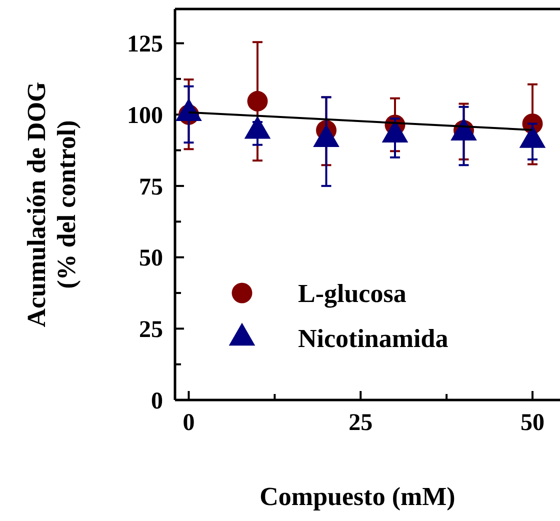 The width and height of the screenshot is (560, 521). I want to click on y-tick-label: 75, so click(151, 187).